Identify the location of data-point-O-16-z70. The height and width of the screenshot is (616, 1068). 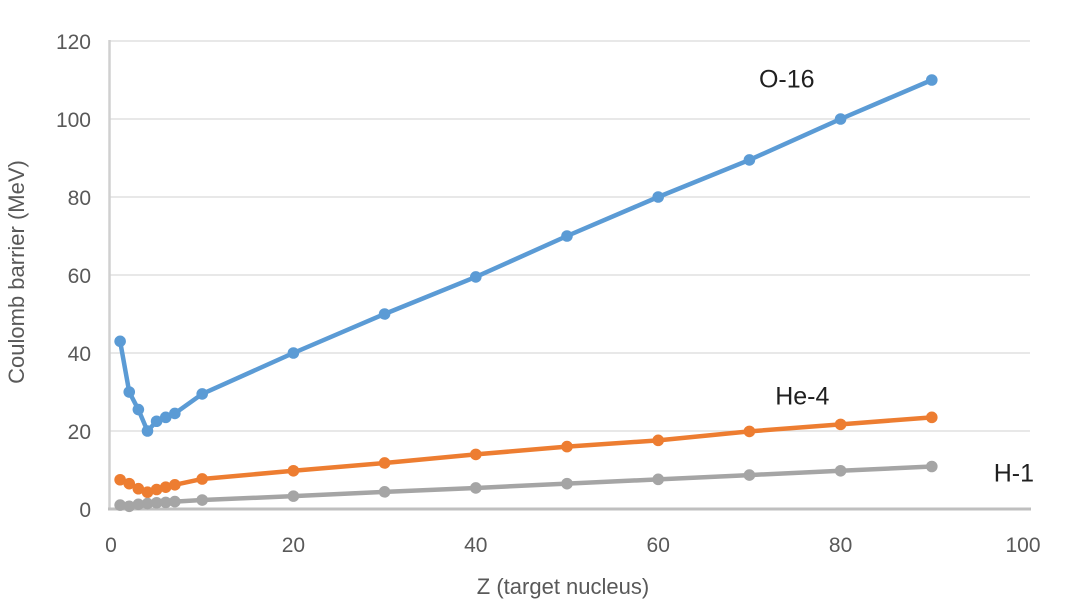
(749, 160).